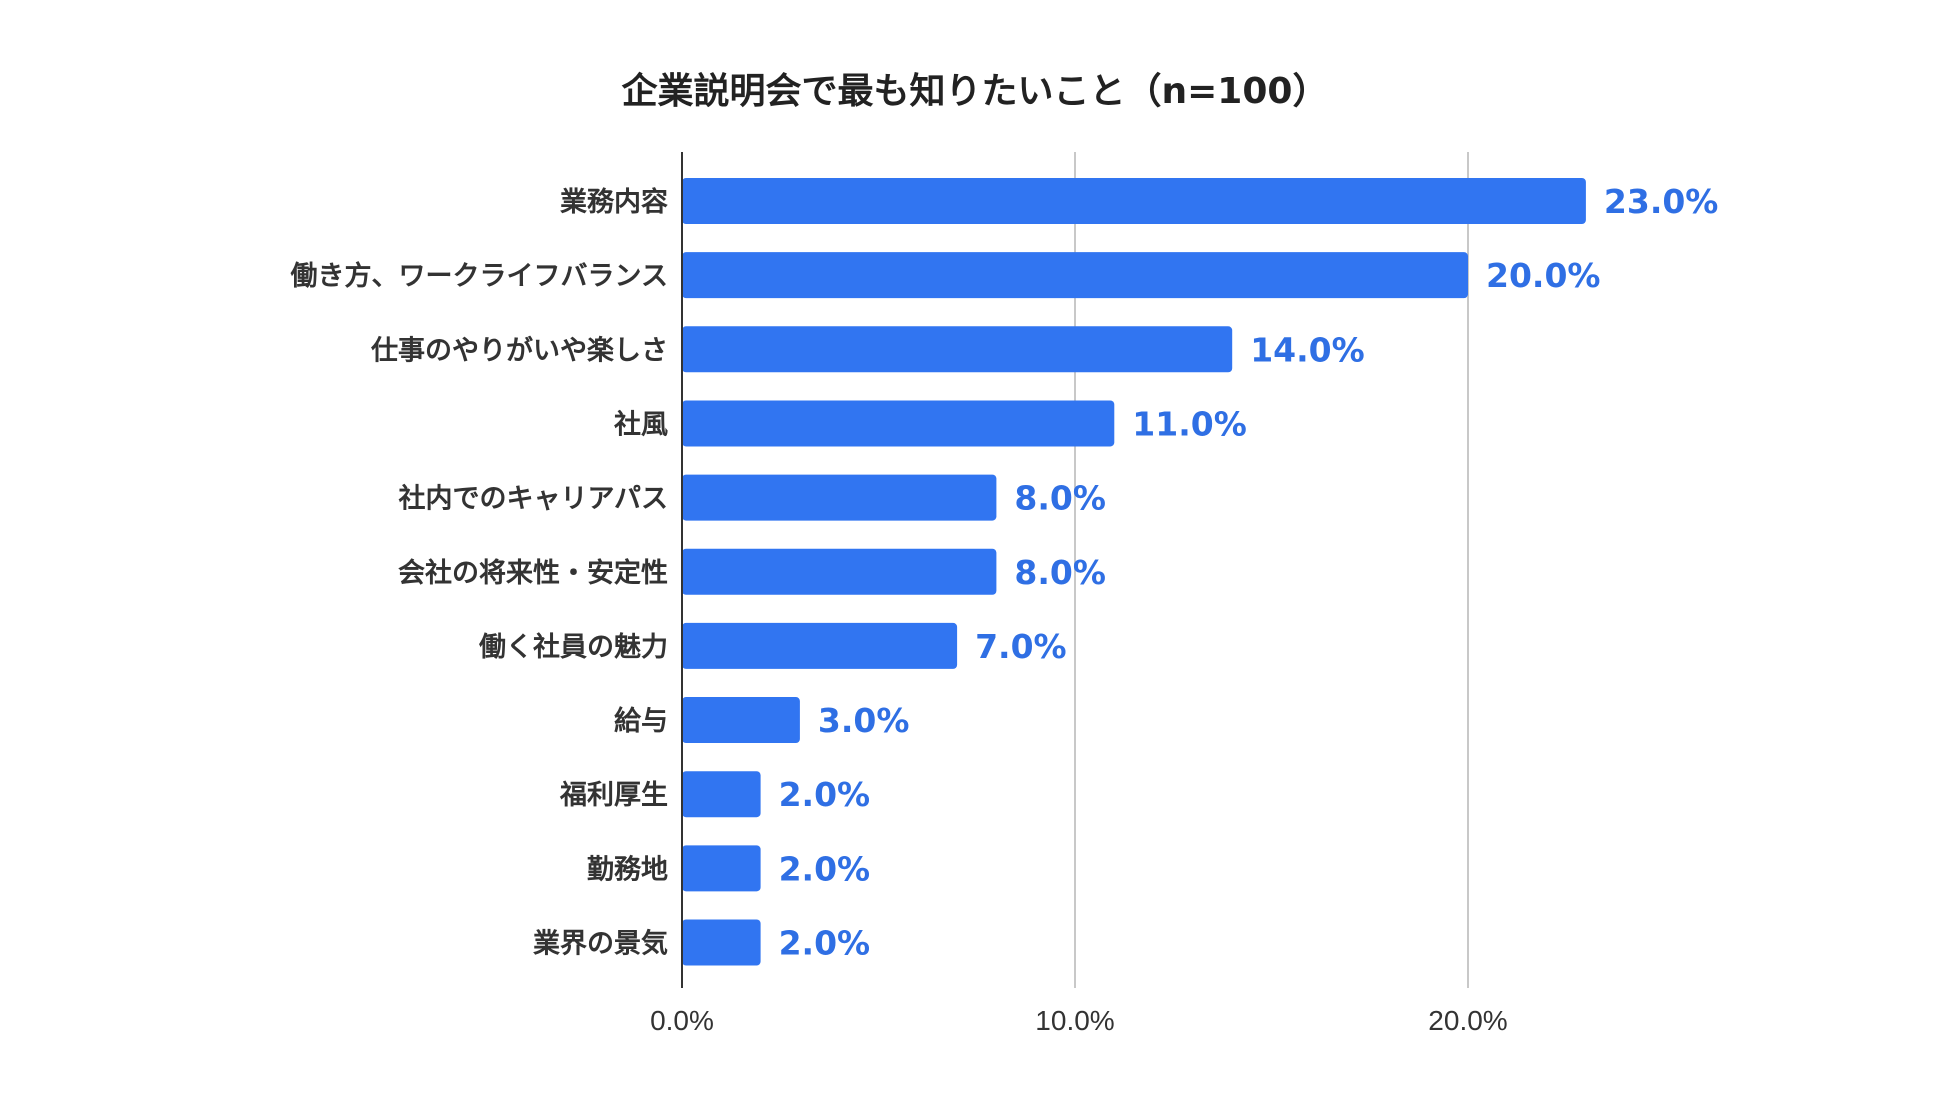  I want to click on x-tick-label: 10.0%, so click(1074, 1020).